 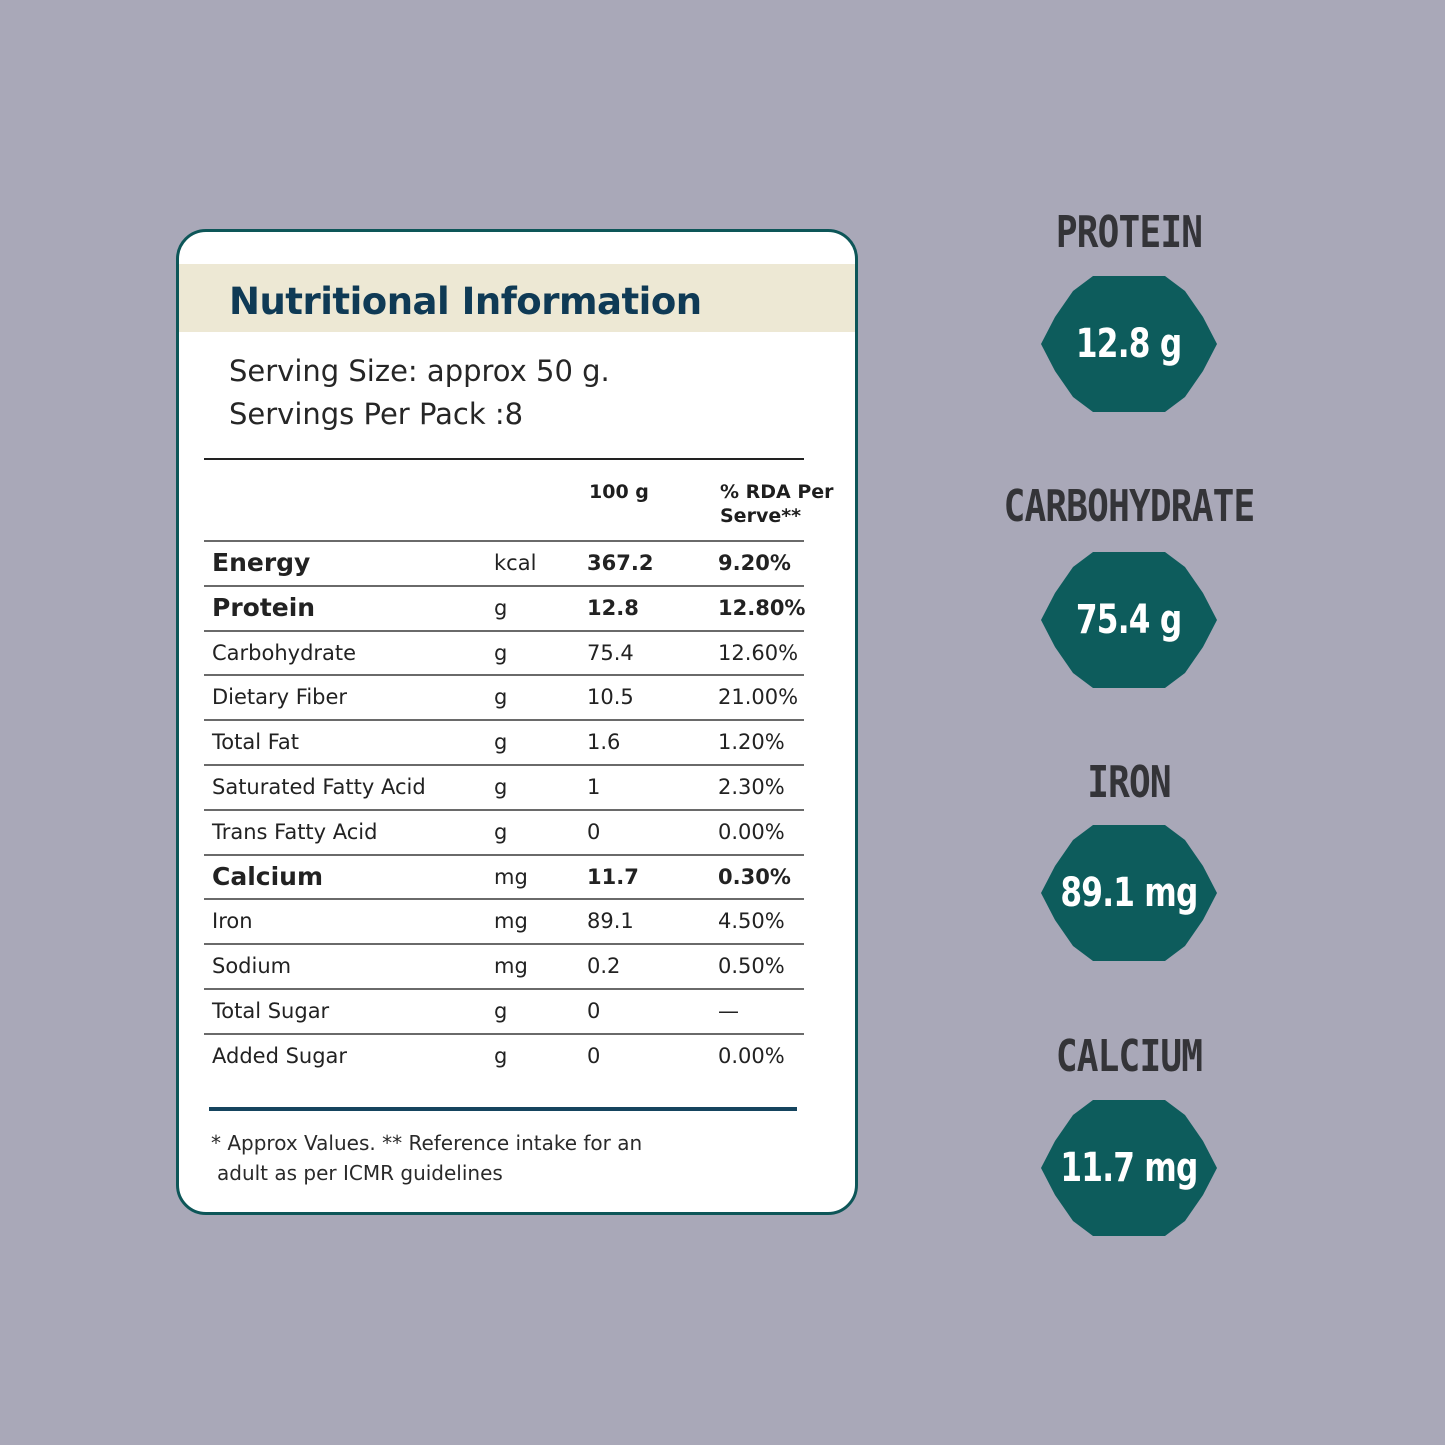 I want to click on table-row: Iron mg 89.1 4.50%, so click(x=504, y=920).